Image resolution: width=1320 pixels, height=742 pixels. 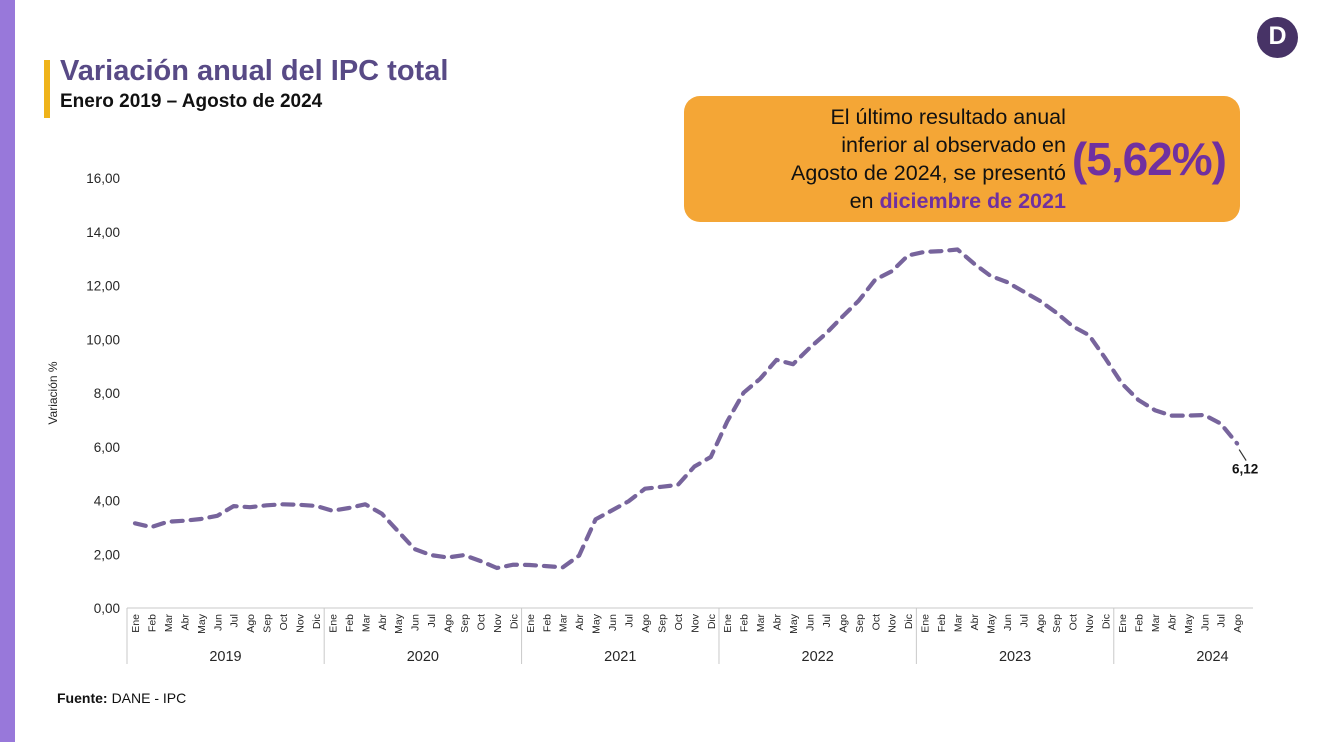 I want to click on callout-line-1: El último resultado anual, so click(x=948, y=117).